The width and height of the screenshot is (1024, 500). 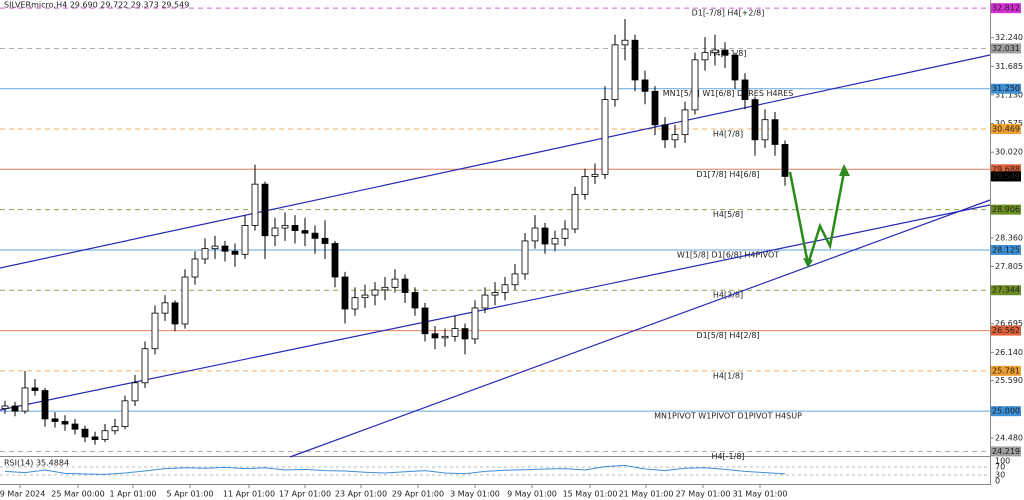 What do you see at coordinates (1006, 411) in the screenshot?
I see `level-price: 25.000` at bounding box center [1006, 411].